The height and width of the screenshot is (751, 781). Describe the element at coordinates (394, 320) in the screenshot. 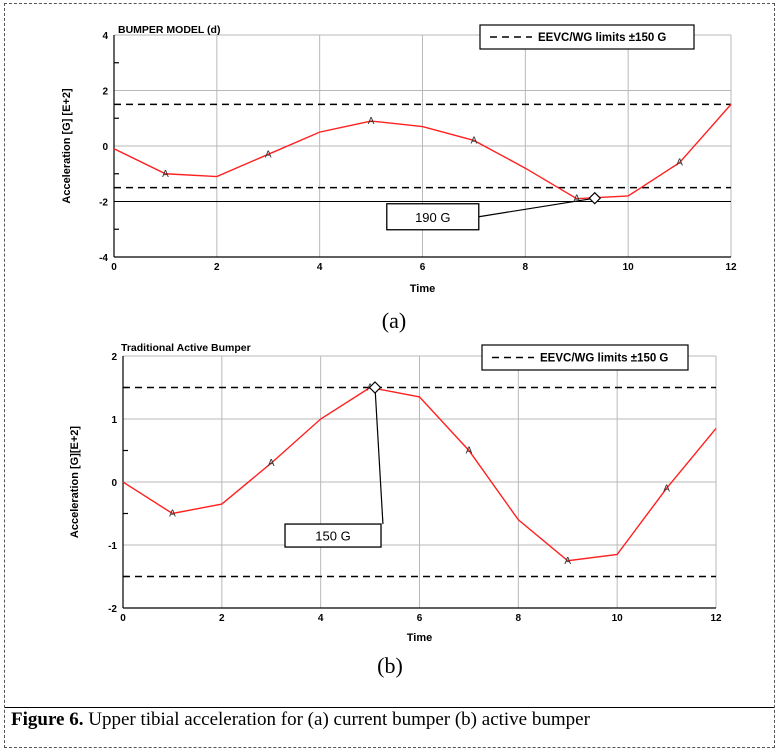

I see `panel-label: (a)` at that location.